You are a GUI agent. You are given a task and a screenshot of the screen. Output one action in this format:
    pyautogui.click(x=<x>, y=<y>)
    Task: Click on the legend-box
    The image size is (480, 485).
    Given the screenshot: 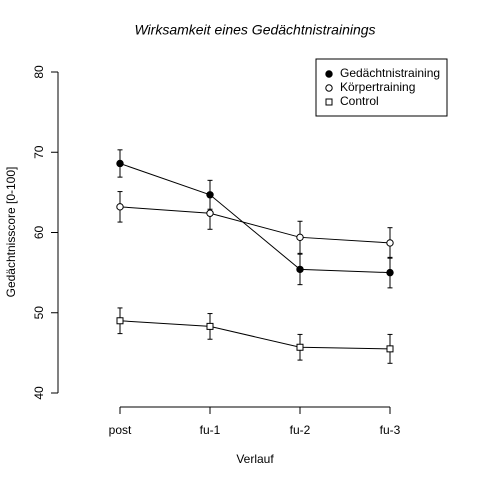 What is the action you would take?
    pyautogui.click(x=381, y=87)
    